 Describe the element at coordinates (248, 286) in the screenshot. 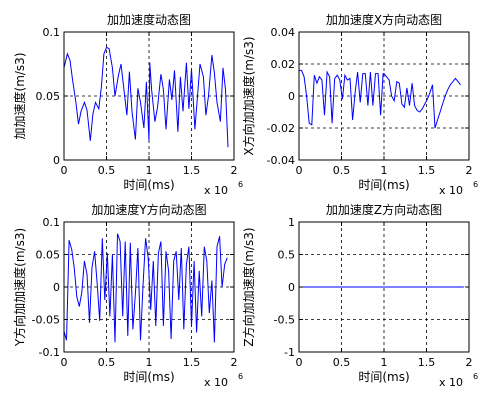

I see `y-axis-label: Z方向加加速度(m/s3)` at that location.